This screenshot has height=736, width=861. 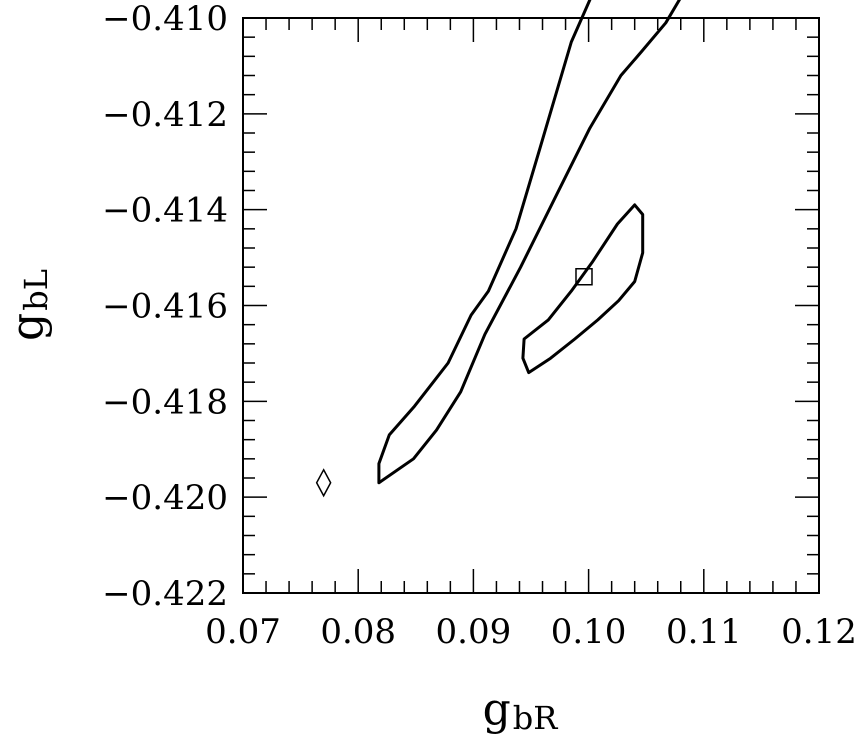 What do you see at coordinates (323, 483) in the screenshot?
I see `diamond-marker` at bounding box center [323, 483].